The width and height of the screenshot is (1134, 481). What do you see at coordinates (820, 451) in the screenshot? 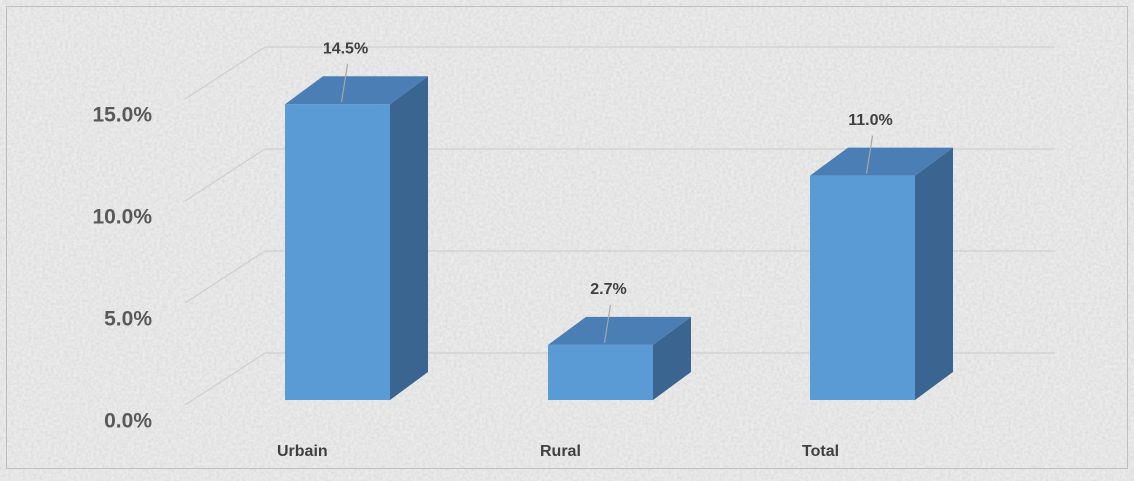
I see `x-tick-label: Total` at bounding box center [820, 451].